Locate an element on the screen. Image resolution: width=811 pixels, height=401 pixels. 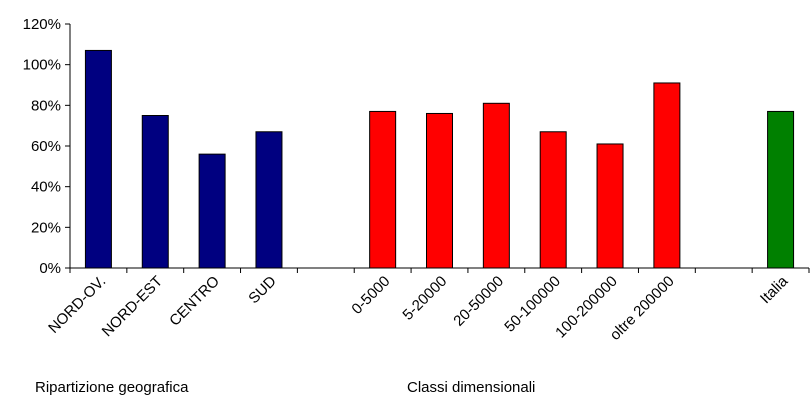
category-label: Italia is located at coordinates (774, 289).